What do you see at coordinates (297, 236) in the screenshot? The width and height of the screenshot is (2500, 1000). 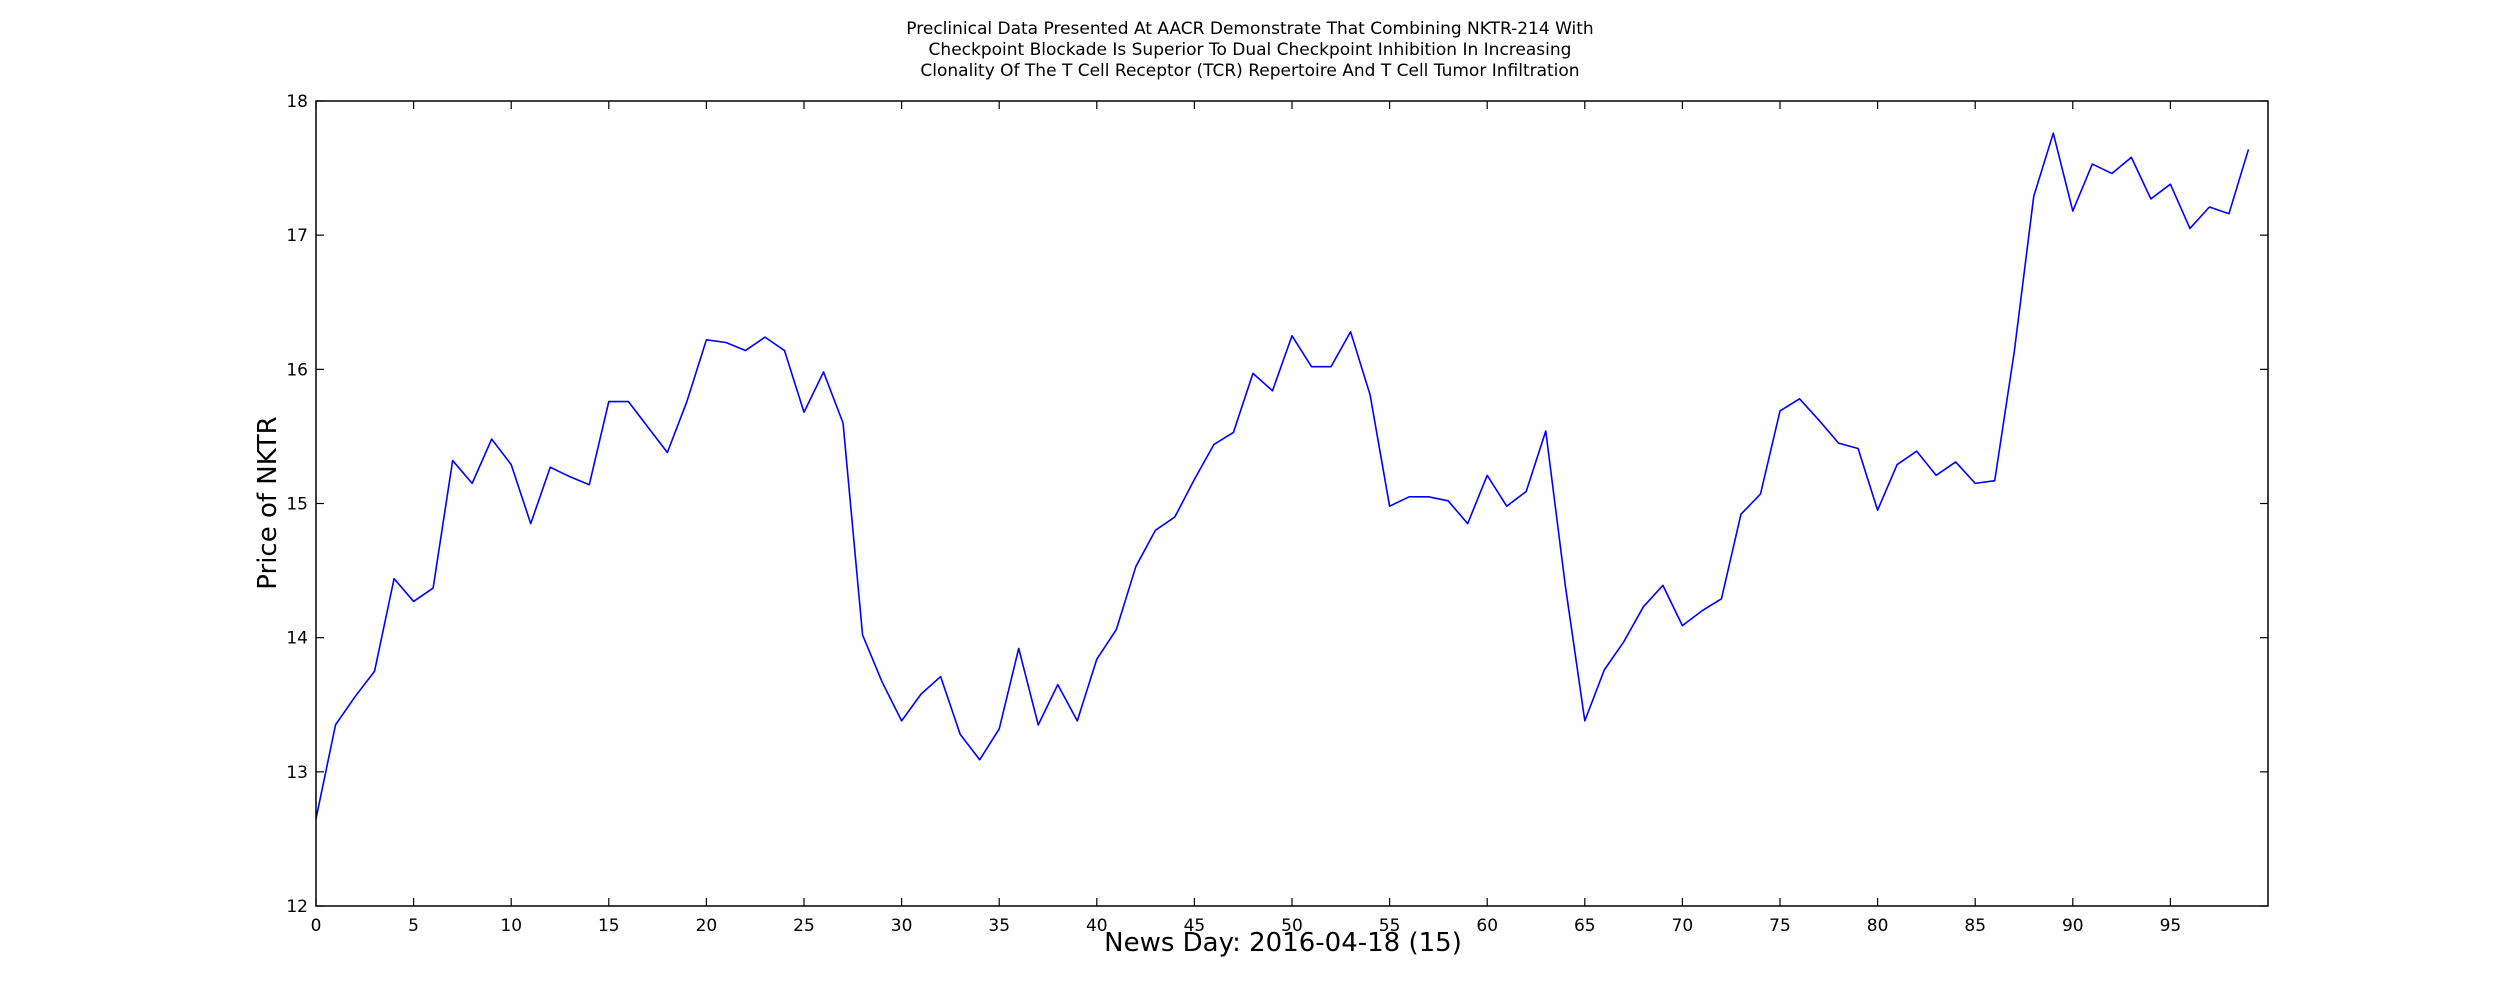 I see `y-tick-label: 17` at bounding box center [297, 236].